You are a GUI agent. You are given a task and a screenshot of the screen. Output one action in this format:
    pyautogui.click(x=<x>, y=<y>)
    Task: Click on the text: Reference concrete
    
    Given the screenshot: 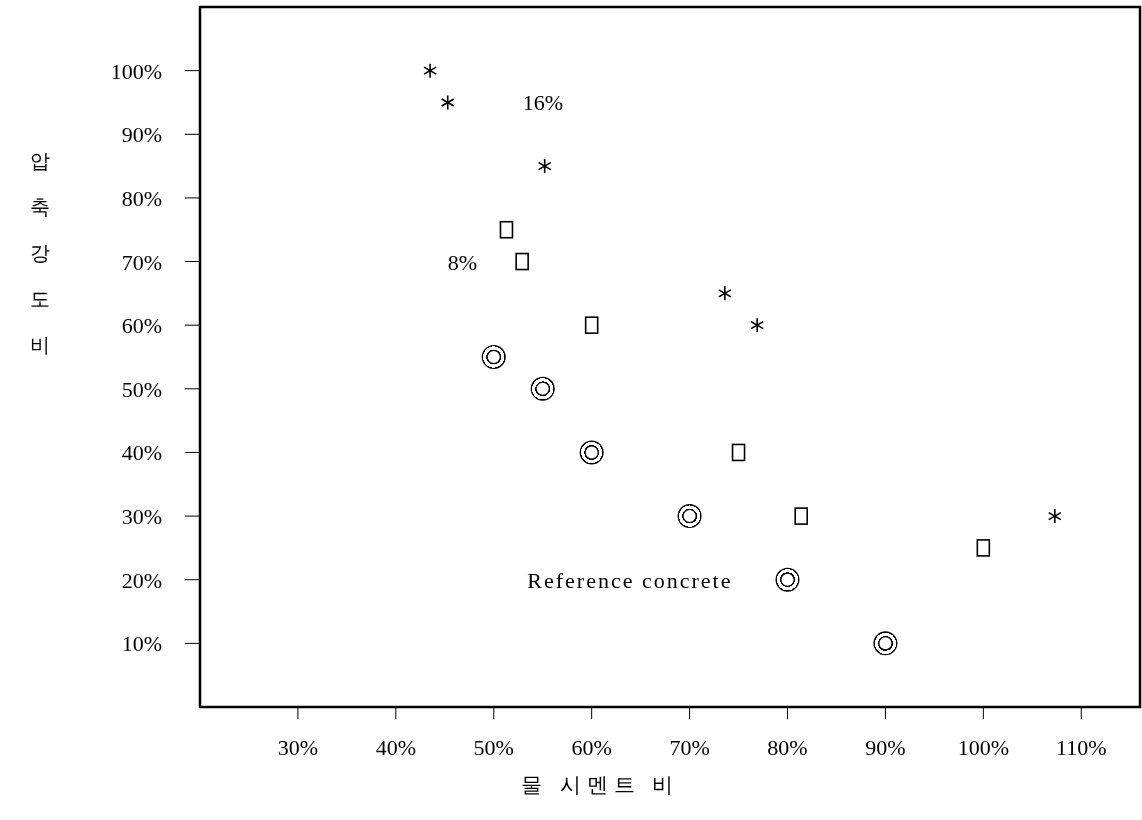 What is the action you would take?
    pyautogui.click(x=630, y=580)
    